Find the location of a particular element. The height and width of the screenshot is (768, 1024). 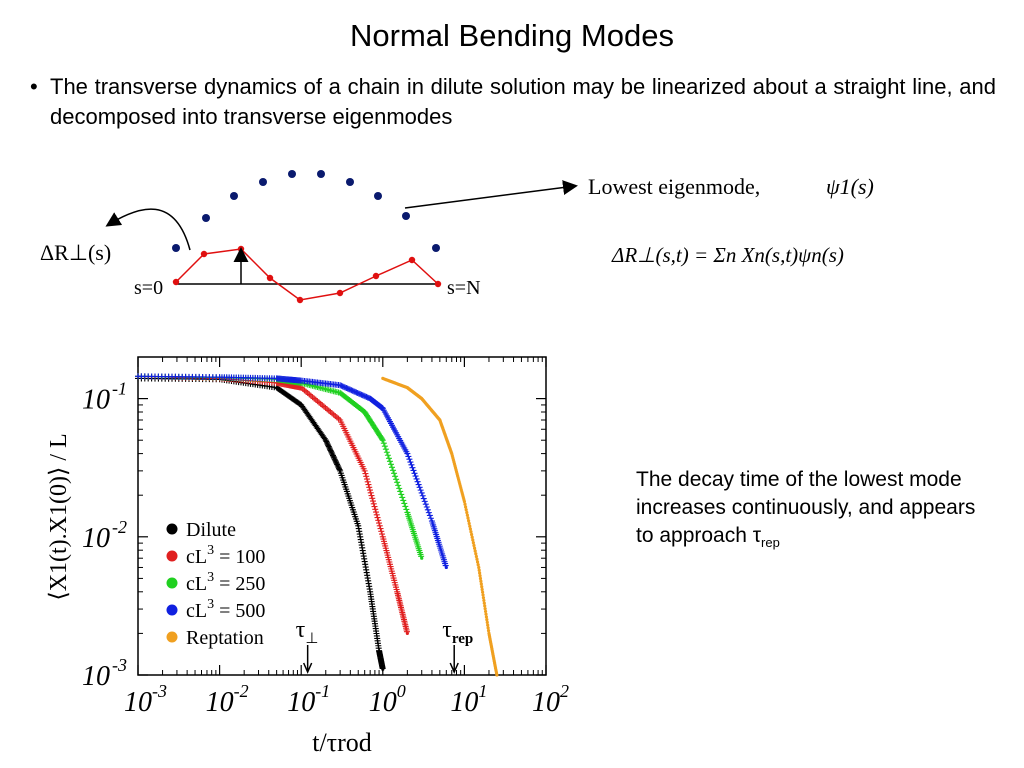

annotation-label: τ⊥ is located at coordinates (307, 632).